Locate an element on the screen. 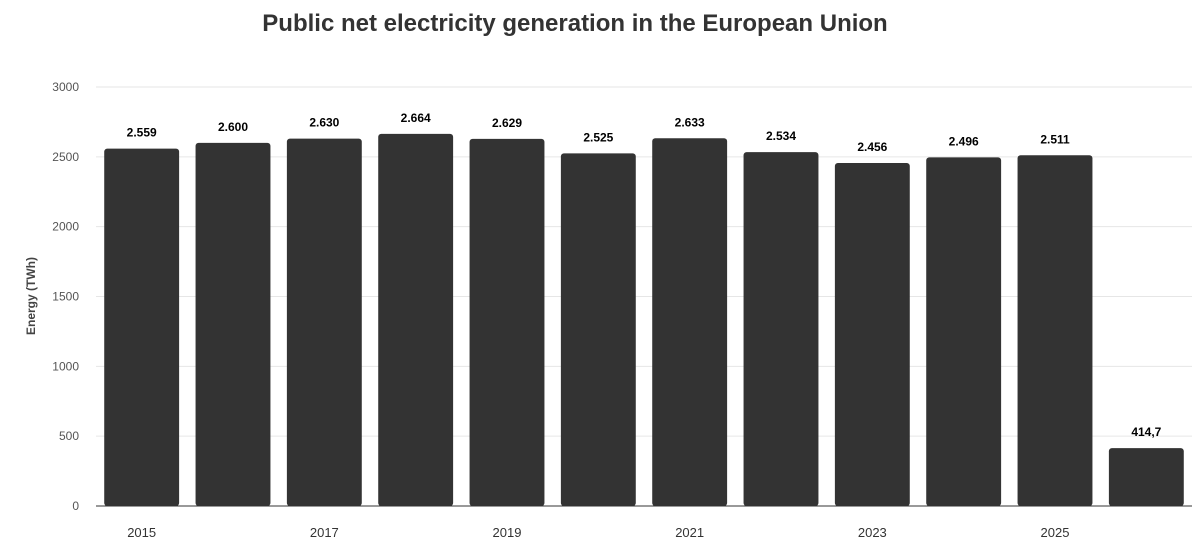  x-tick-label: 2025 is located at coordinates (1055, 532).